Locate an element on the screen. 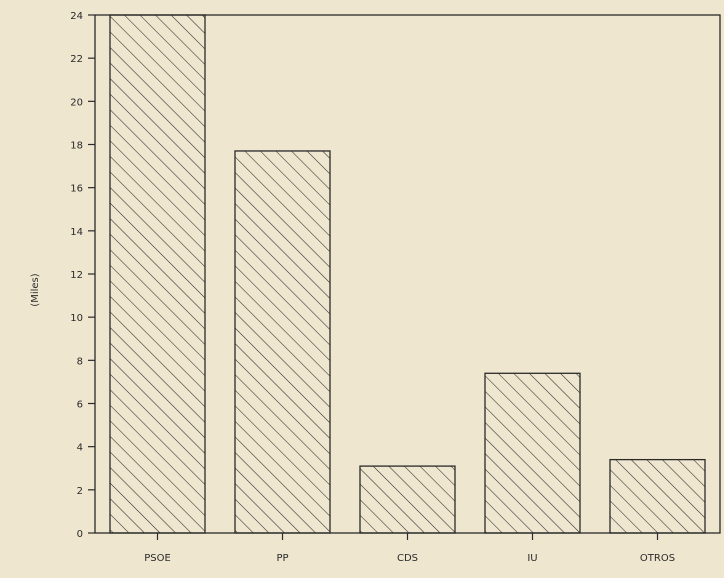 The width and height of the screenshot is (724, 578). x-tick-label: PP is located at coordinates (282, 558).